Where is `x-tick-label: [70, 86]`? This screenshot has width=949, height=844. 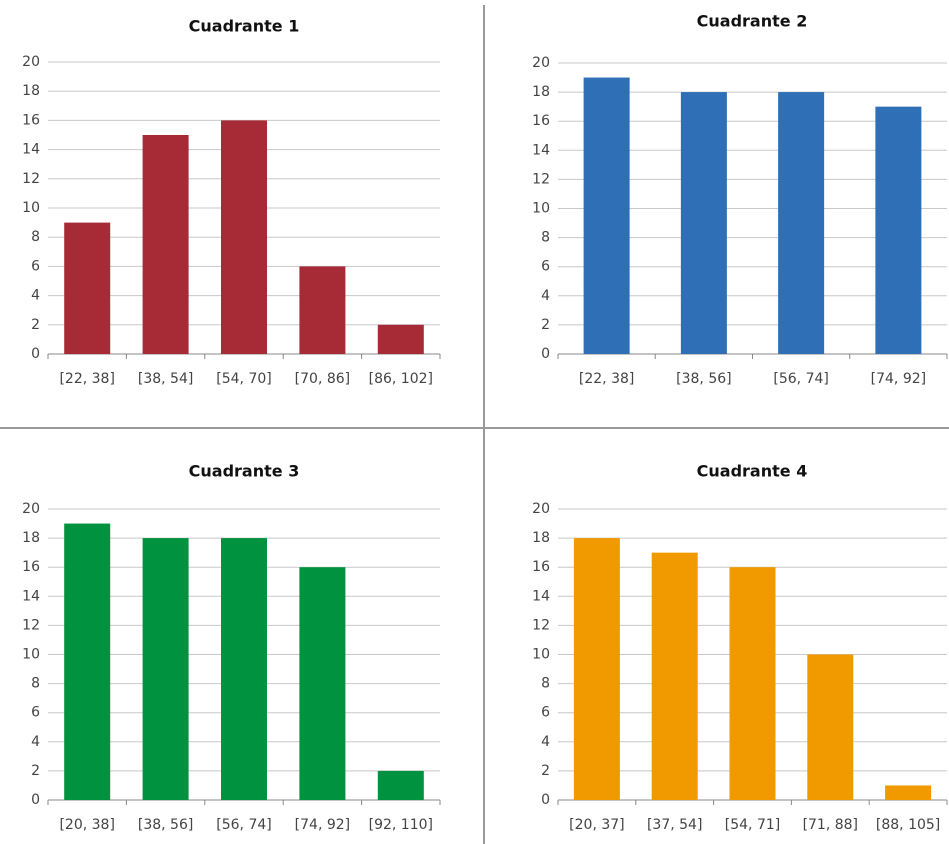 x-tick-label: [70, 86] is located at coordinates (322, 379).